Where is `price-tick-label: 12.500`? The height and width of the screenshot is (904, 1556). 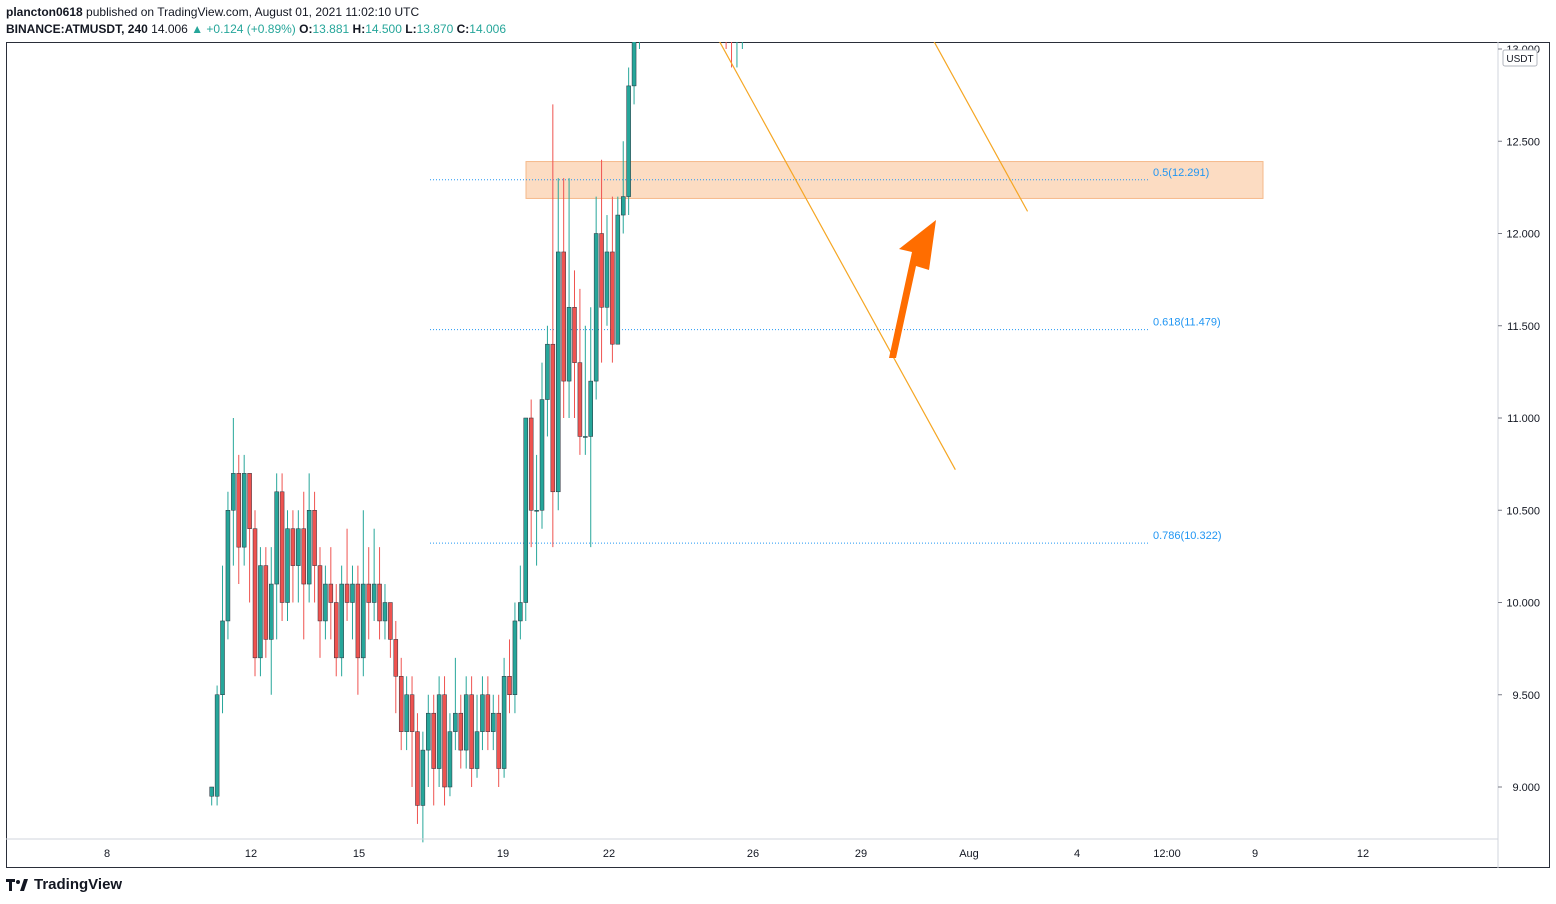 price-tick-label: 12.500 is located at coordinates (1523, 142).